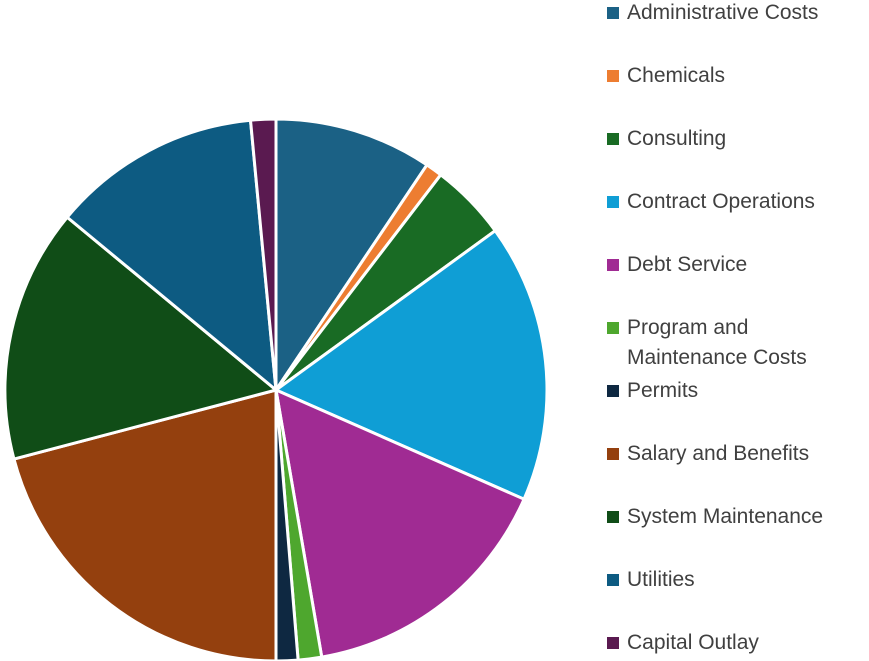 The width and height of the screenshot is (869, 661). I want to click on legend-item: Contract Operations, so click(711, 202).